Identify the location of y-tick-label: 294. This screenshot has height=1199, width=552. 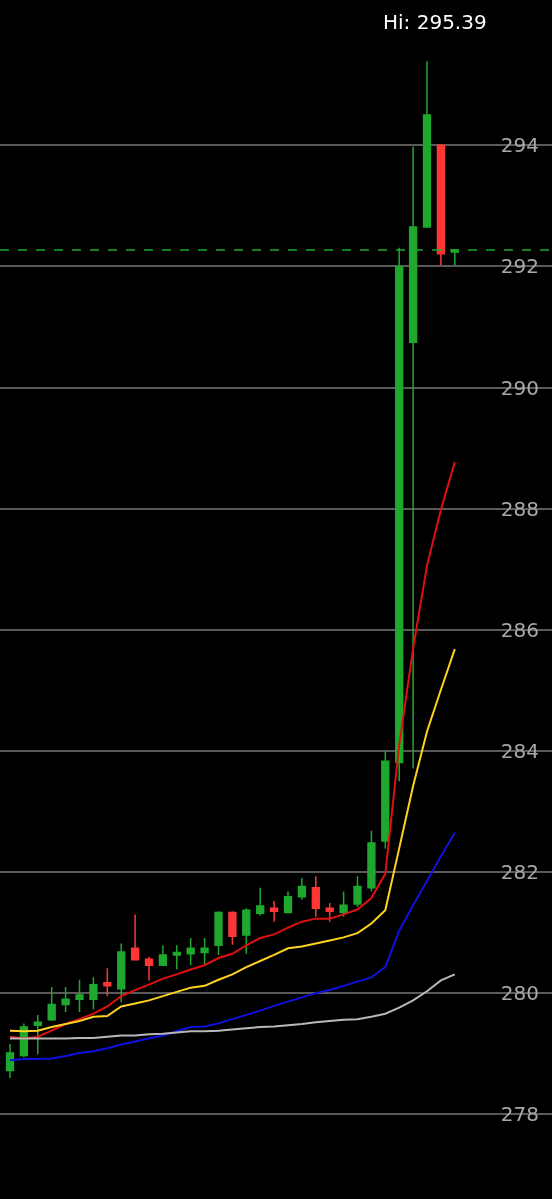
(519, 145).